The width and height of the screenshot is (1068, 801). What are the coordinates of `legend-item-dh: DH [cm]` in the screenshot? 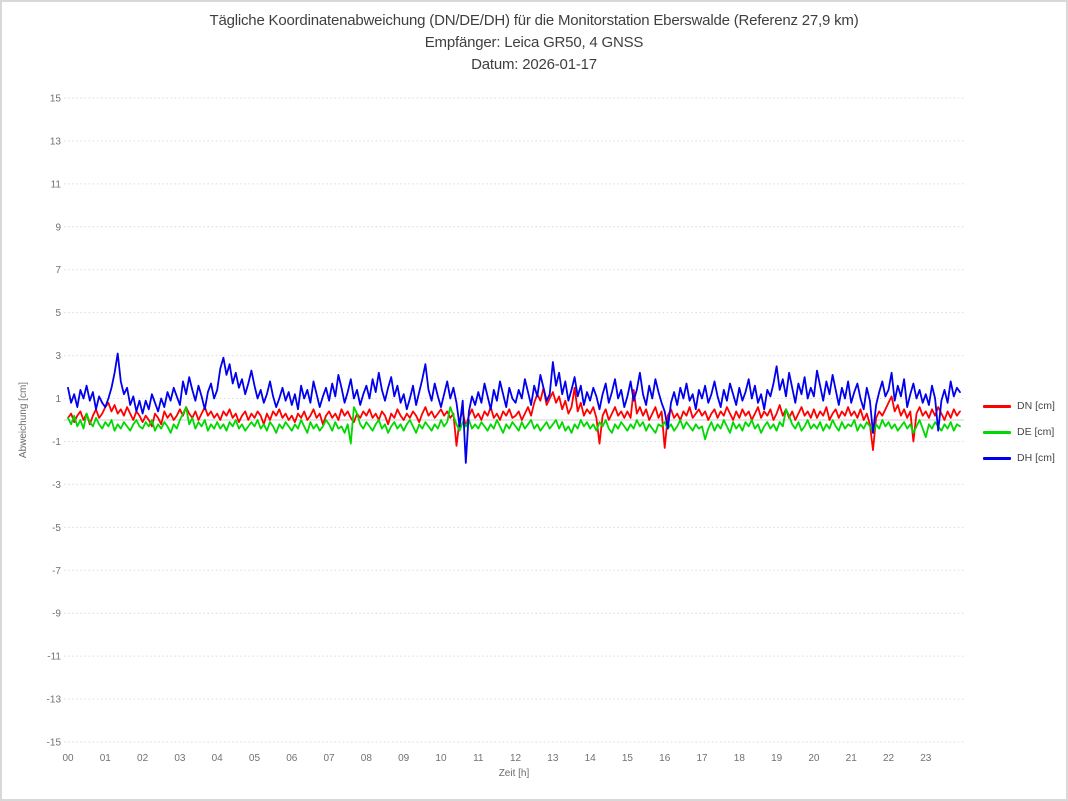 It's located at (1019, 458).